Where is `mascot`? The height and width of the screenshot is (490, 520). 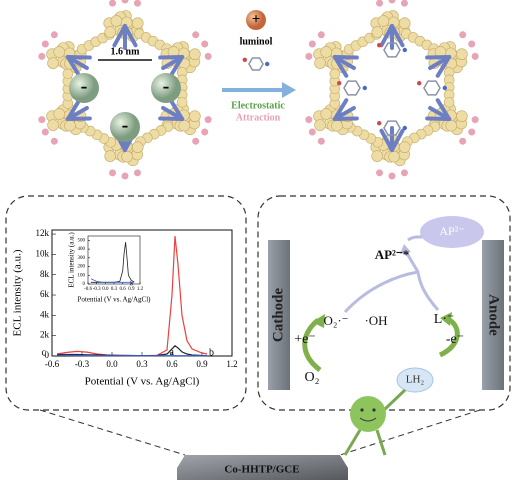 mascot is located at coordinates (368, 414).